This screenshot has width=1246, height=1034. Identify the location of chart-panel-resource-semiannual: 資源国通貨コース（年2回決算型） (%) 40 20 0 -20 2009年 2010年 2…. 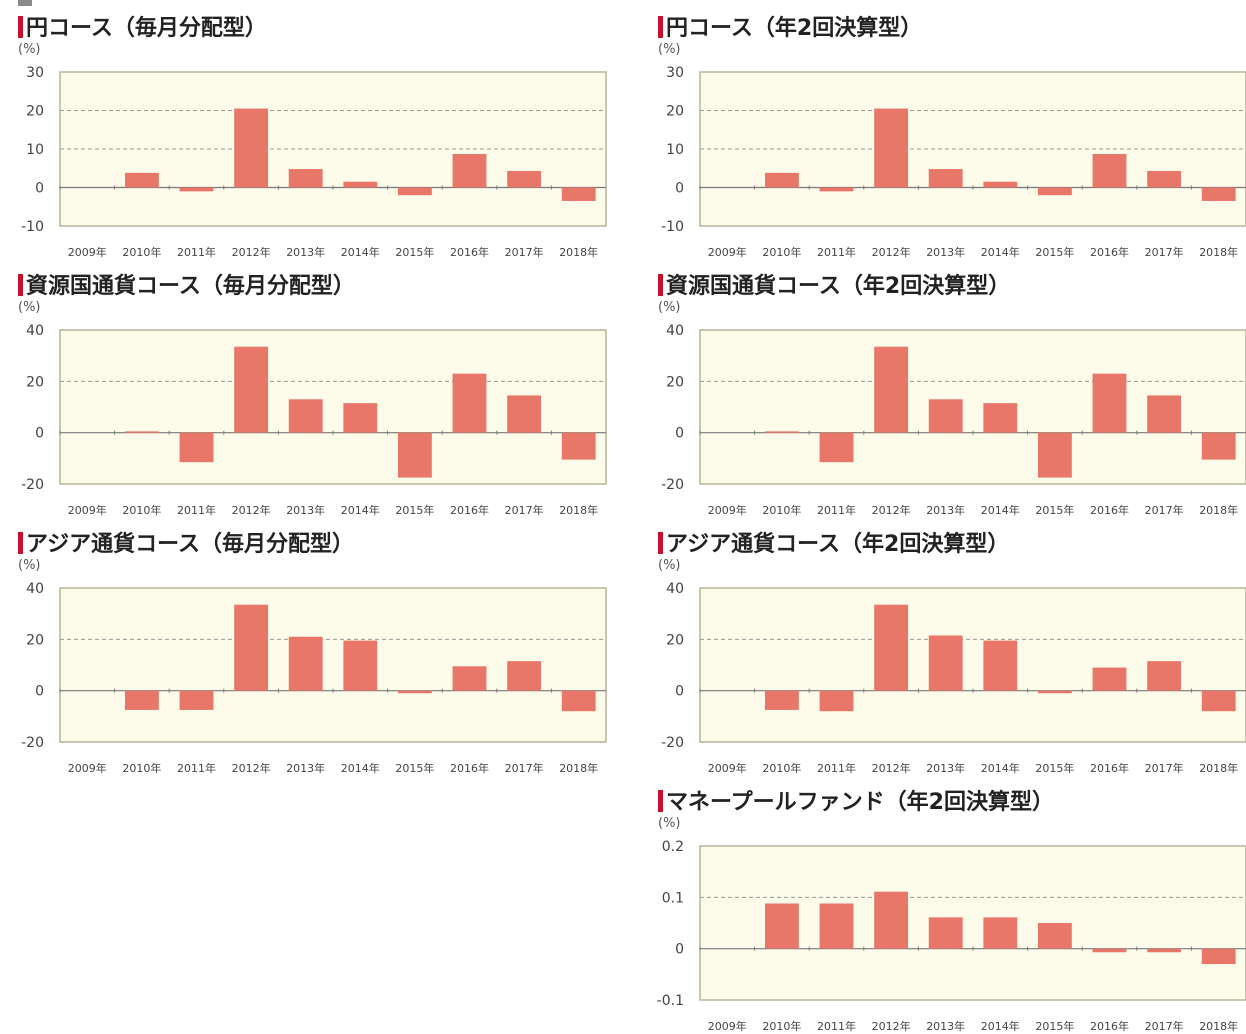
(952, 393).